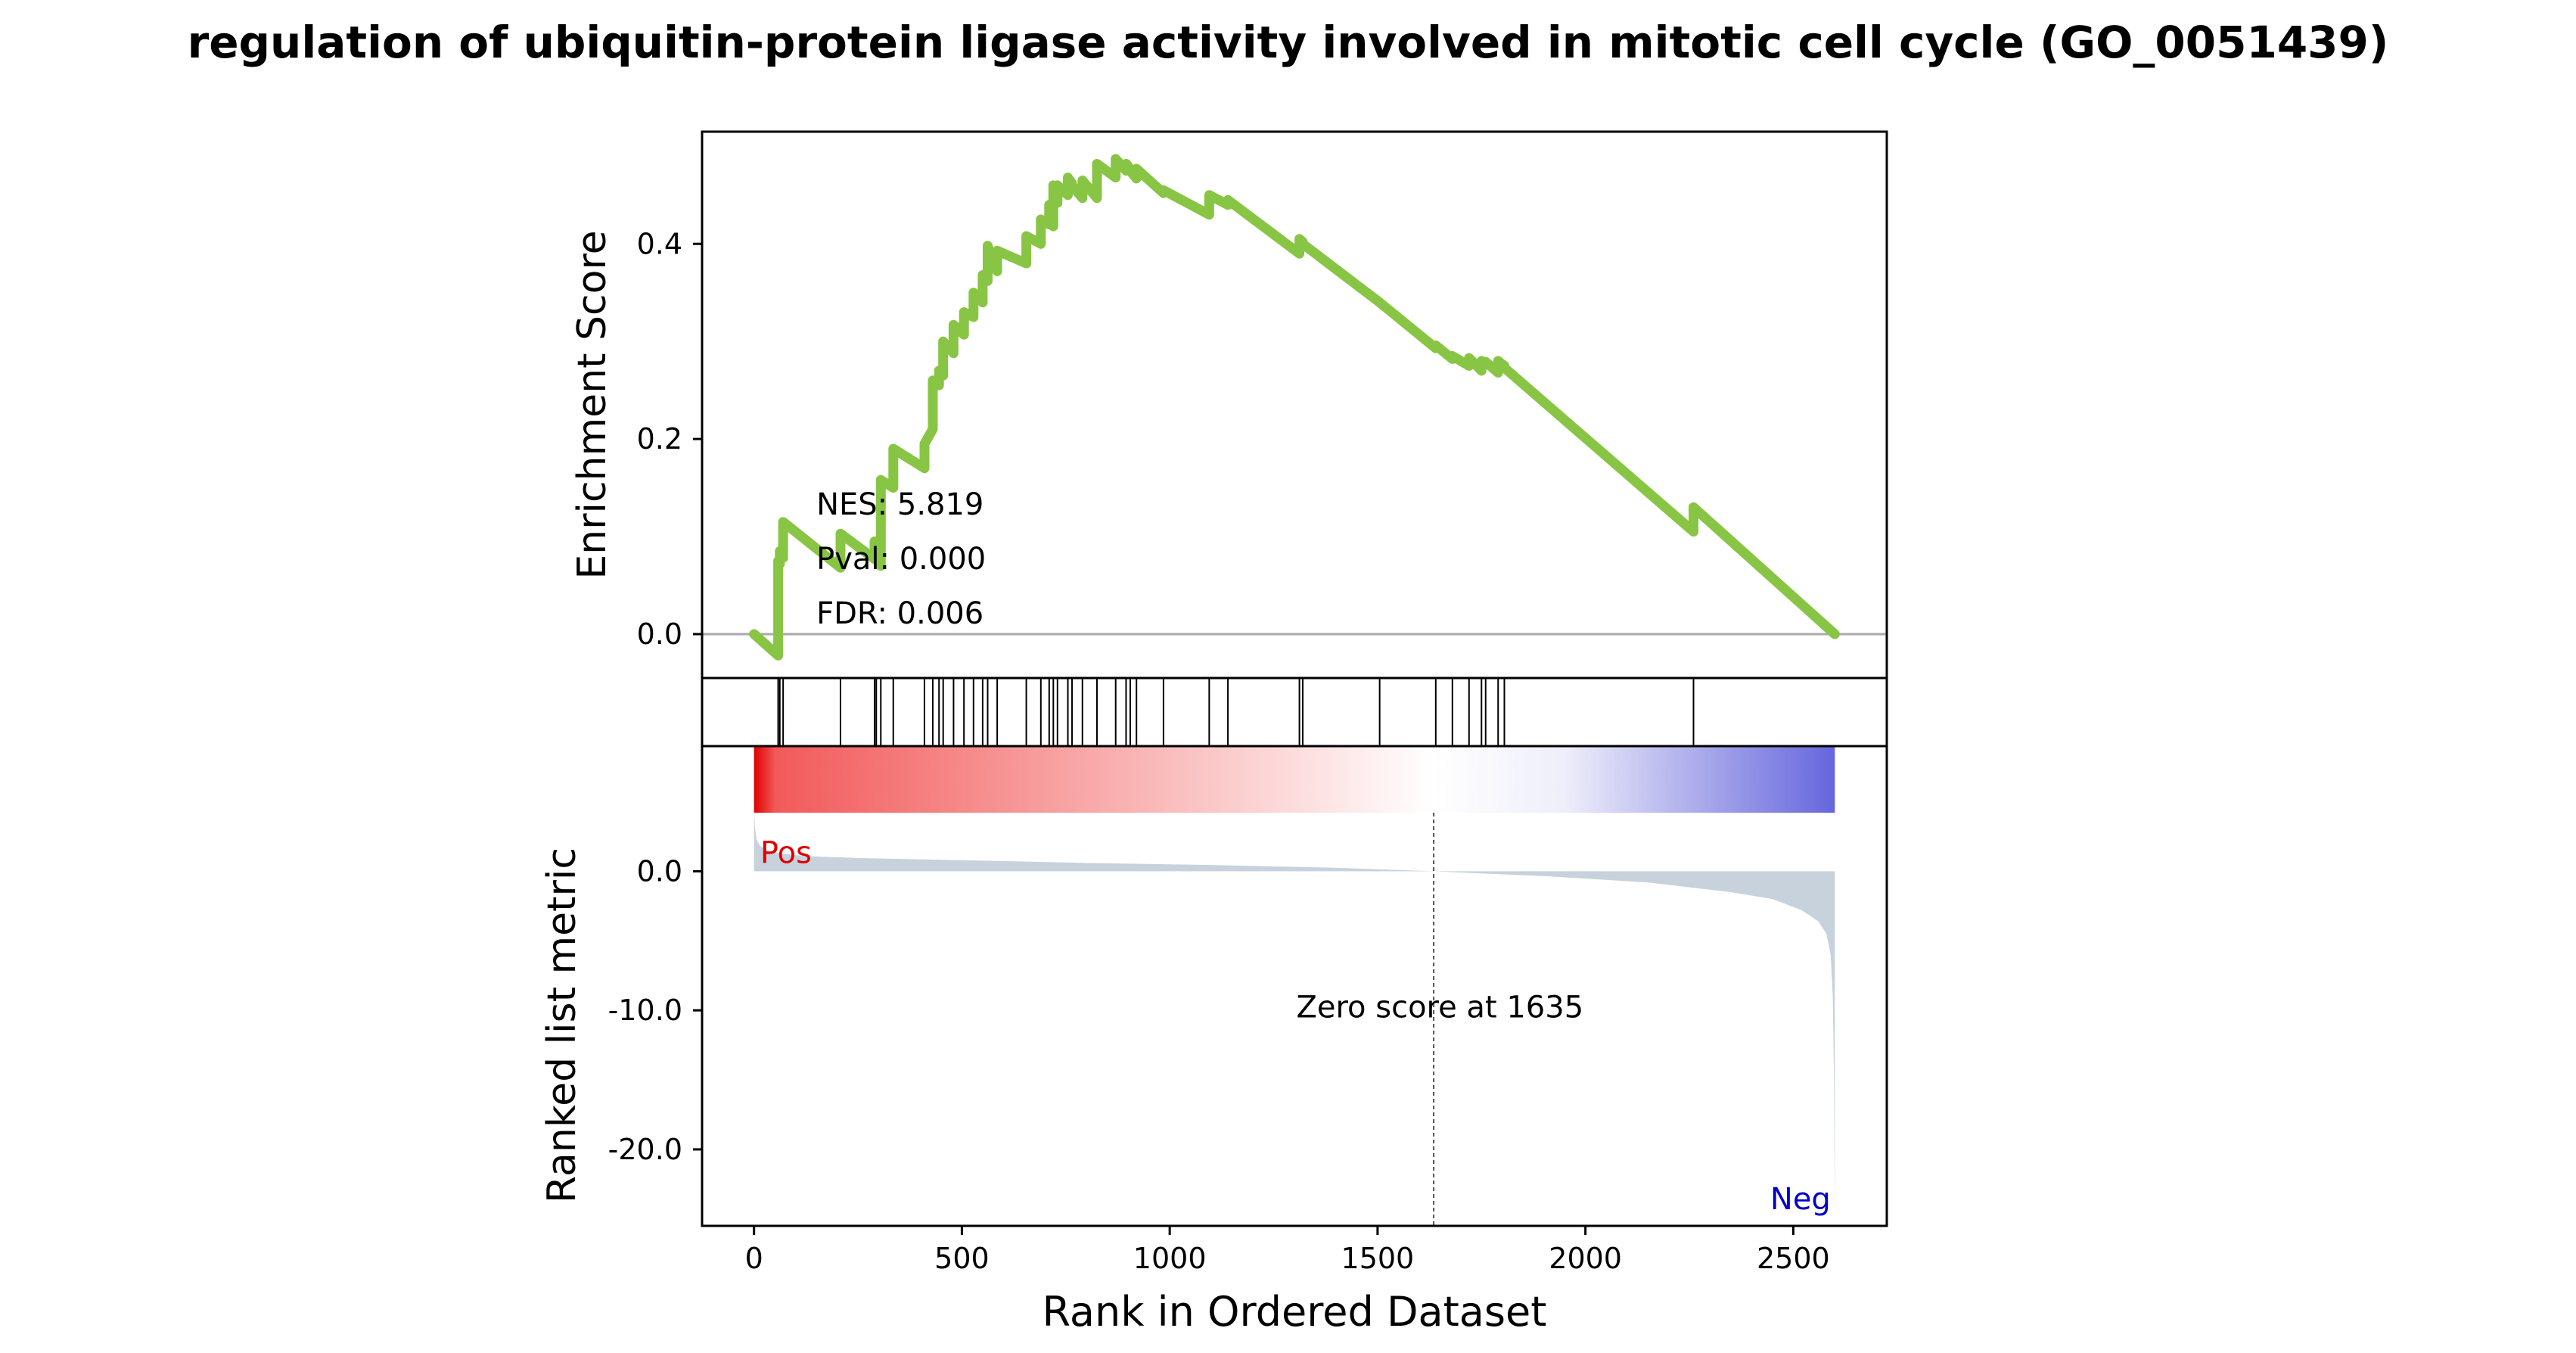 The height and width of the screenshot is (1353, 2576). What do you see at coordinates (1294, 780) in the screenshot?
I see `rank-color-bar` at bounding box center [1294, 780].